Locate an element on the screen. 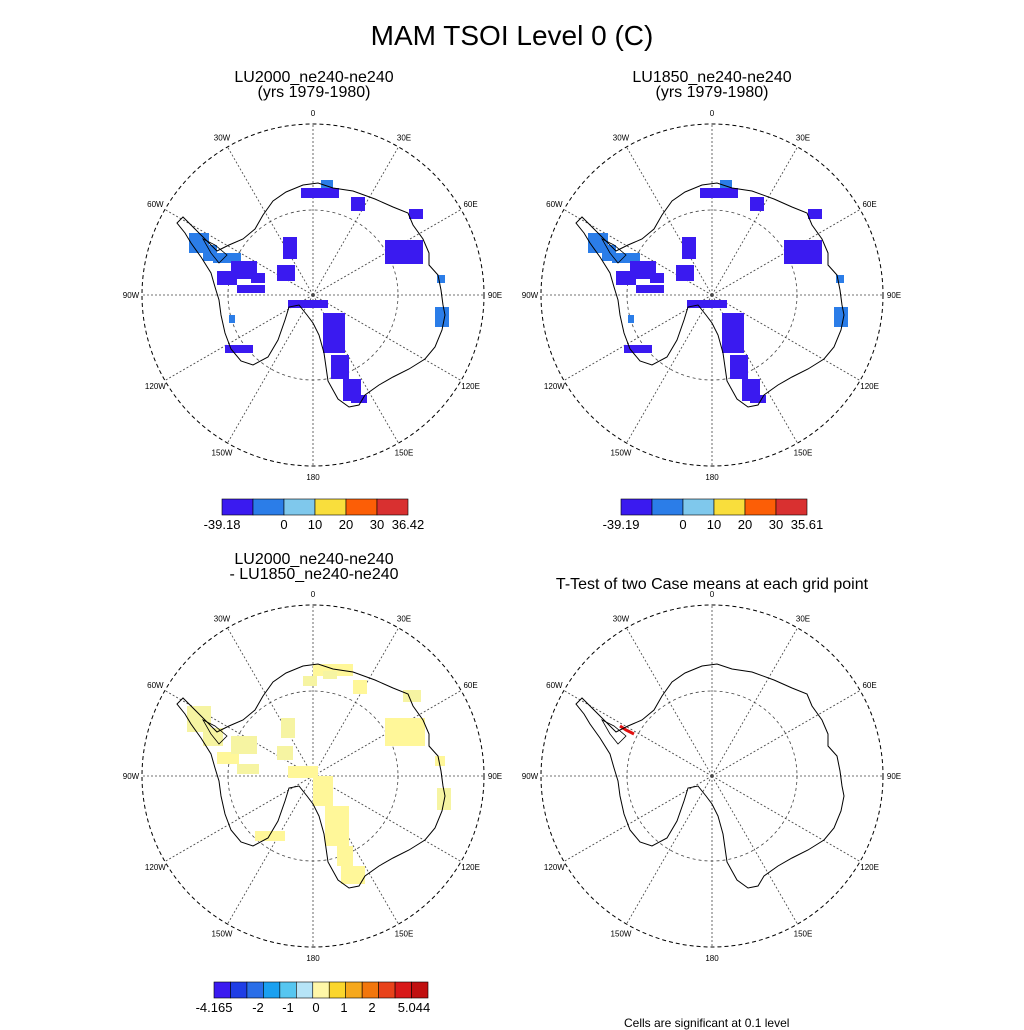 Image resolution: width=1024 pixels, height=1030 pixels. colorbar-1: -39.18 0 10 20 30 36.42 is located at coordinates (314, 515).